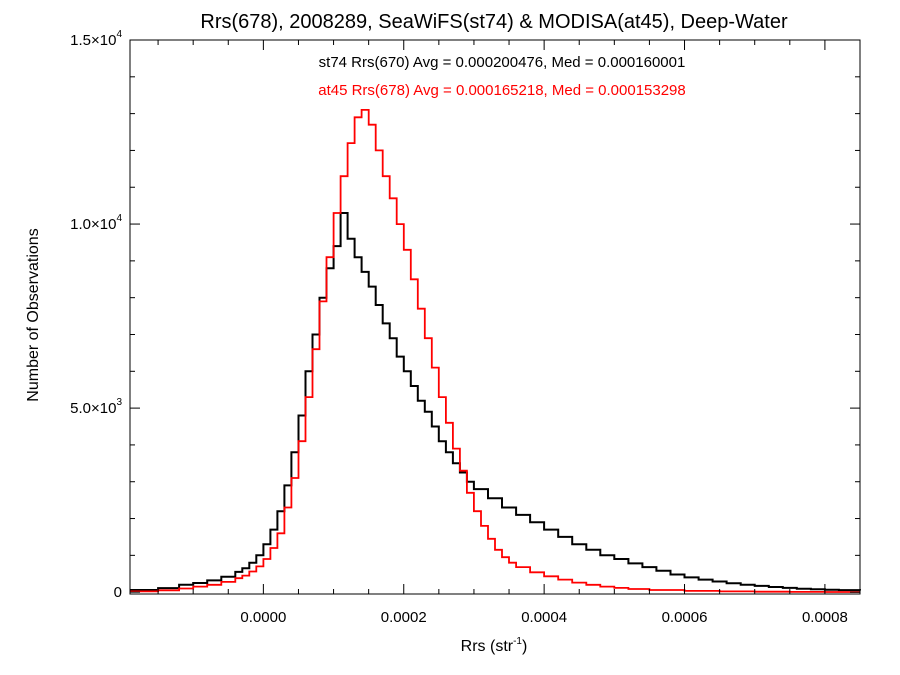 This screenshot has height=675, width=900. I want to click on y-tick-label: 1.0×10⁴, so click(96, 223).